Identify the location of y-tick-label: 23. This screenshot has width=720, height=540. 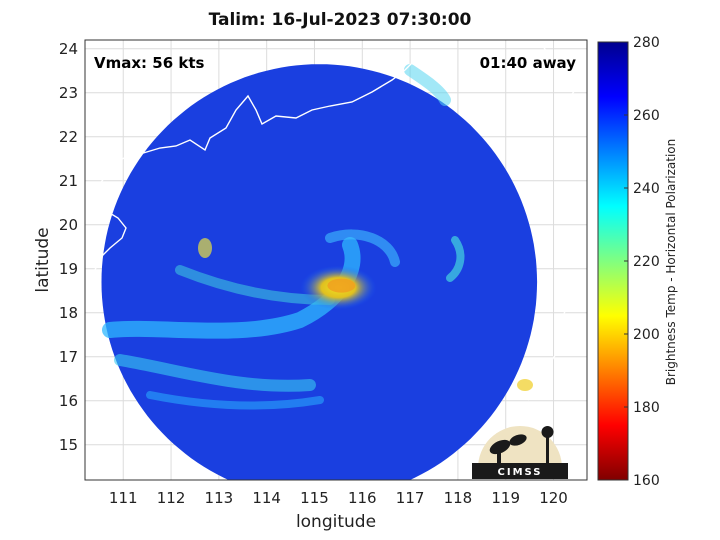
(68, 93).